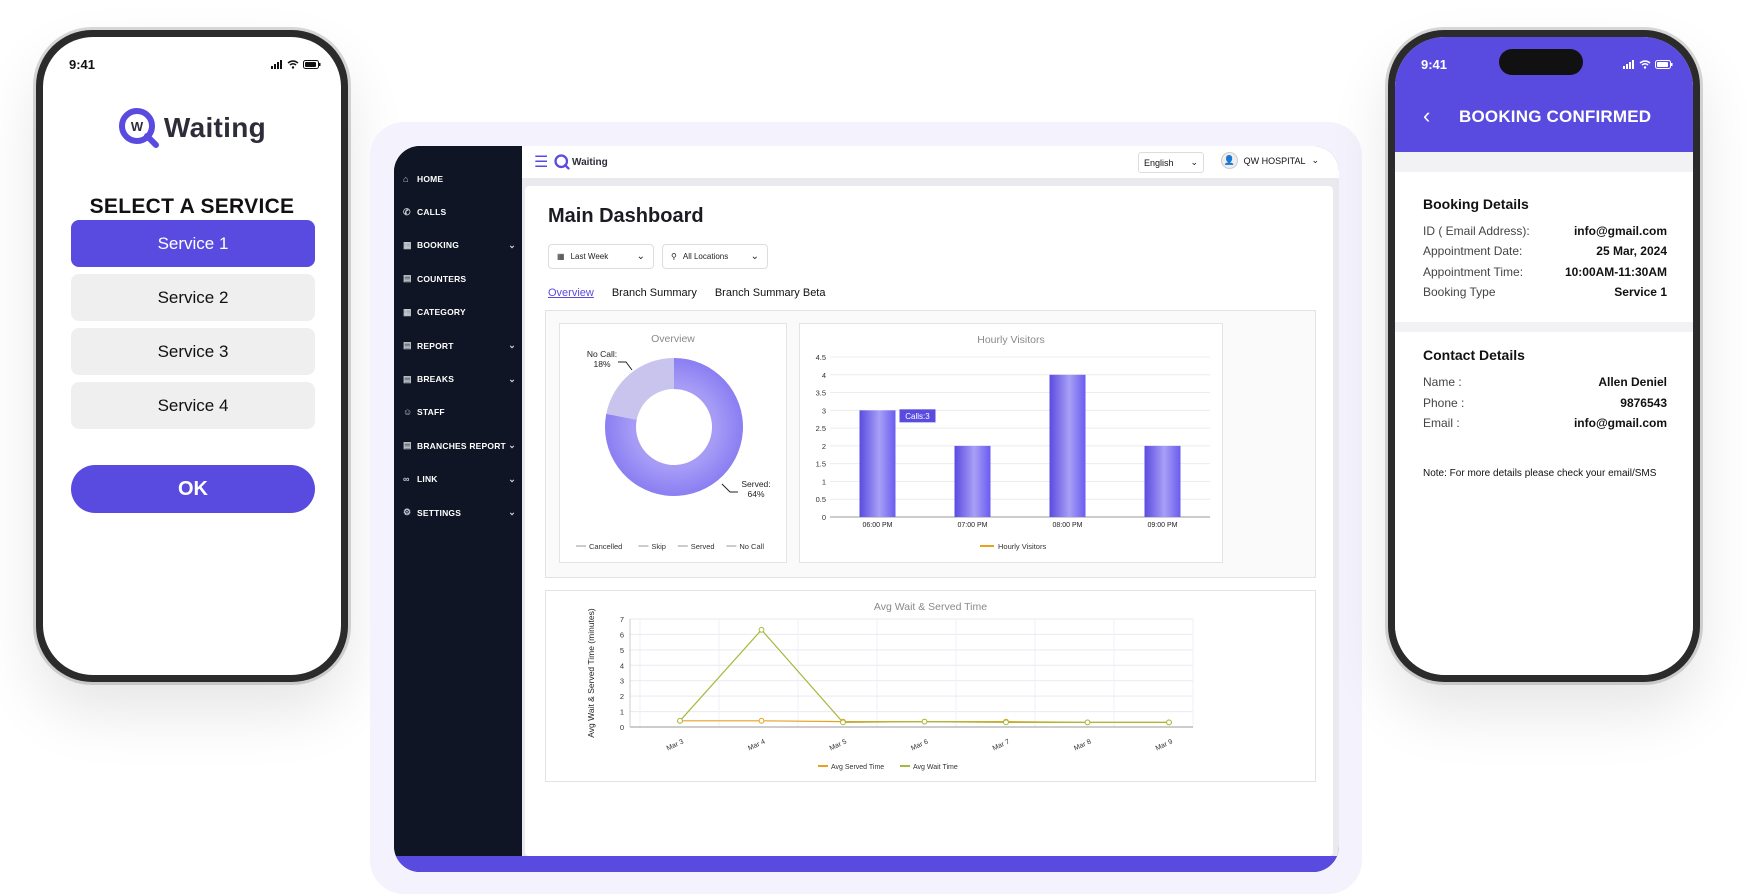 The image size is (1747, 896). Describe the element at coordinates (1545, 423) in the screenshot. I see `contact-row: Email : info@gmail.com` at that location.